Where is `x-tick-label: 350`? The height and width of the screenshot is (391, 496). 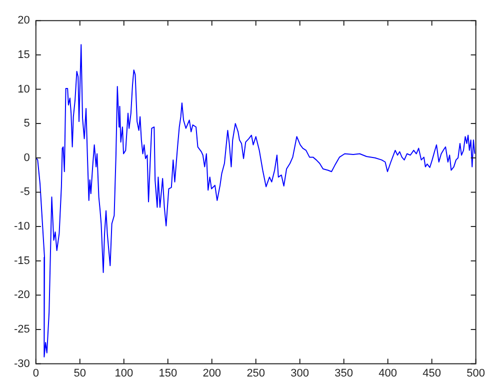 x-tick-label: 350 is located at coordinates (344, 373).